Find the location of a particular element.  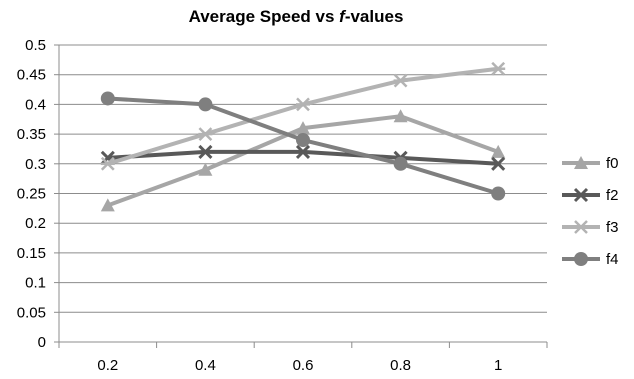

chart-title: Average Speed vs f-values is located at coordinates (296, 16).